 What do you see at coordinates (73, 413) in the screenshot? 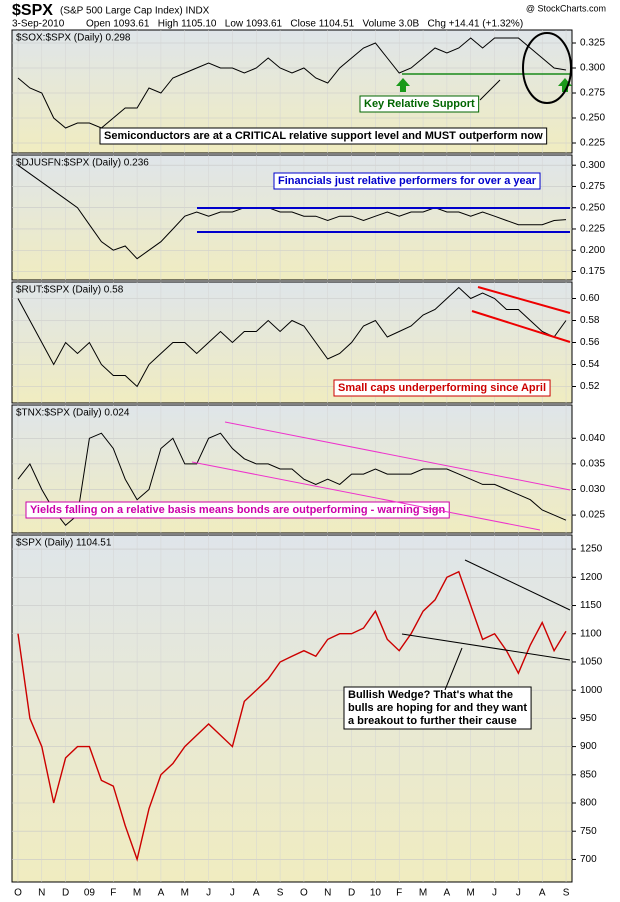
I see `panel-title: $TNX:$SPX (Daily) 0.024` at bounding box center [73, 413].